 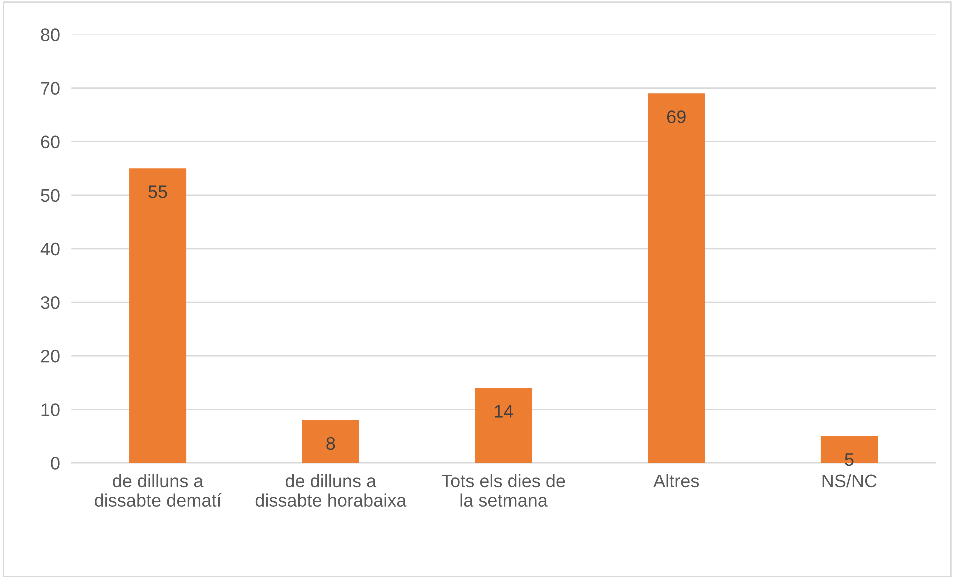 I want to click on data-label: 14, so click(x=504, y=411).